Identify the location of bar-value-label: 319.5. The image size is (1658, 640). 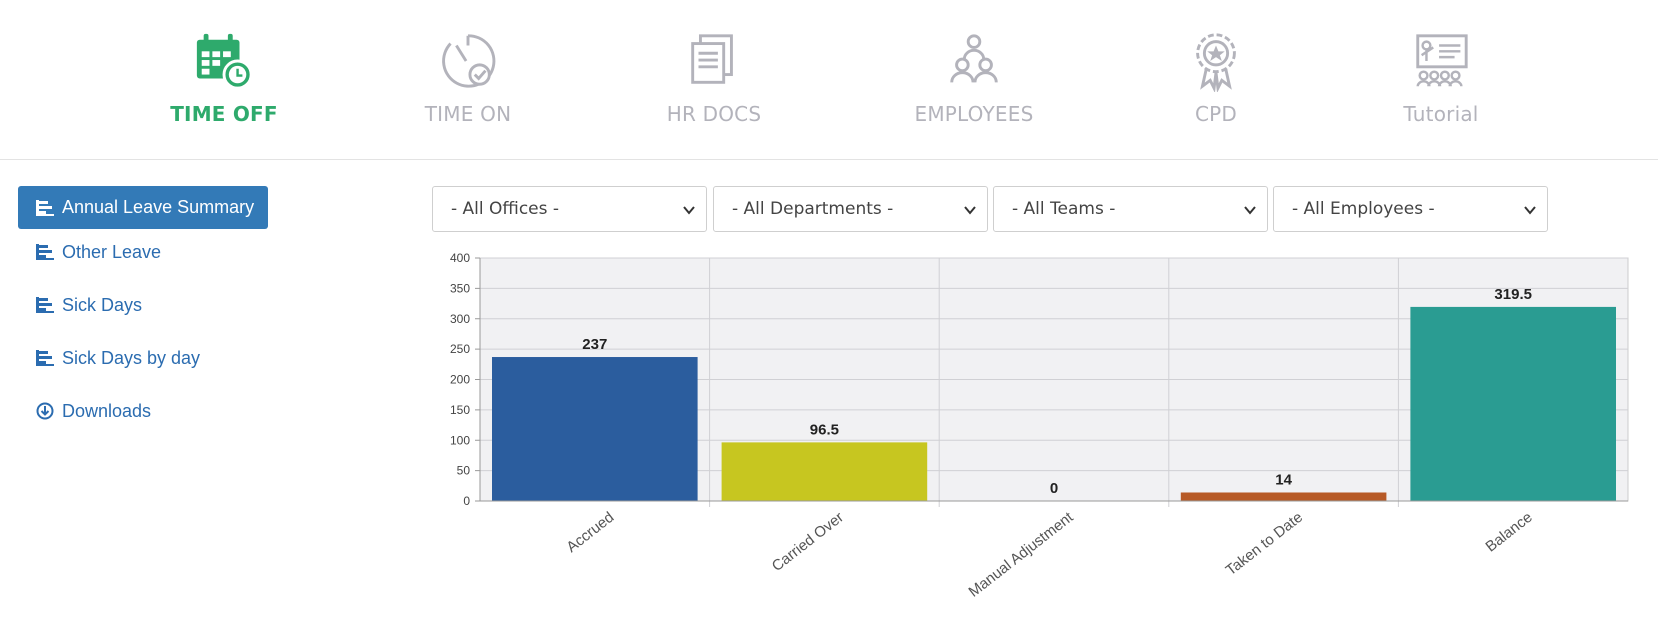
(1513, 294).